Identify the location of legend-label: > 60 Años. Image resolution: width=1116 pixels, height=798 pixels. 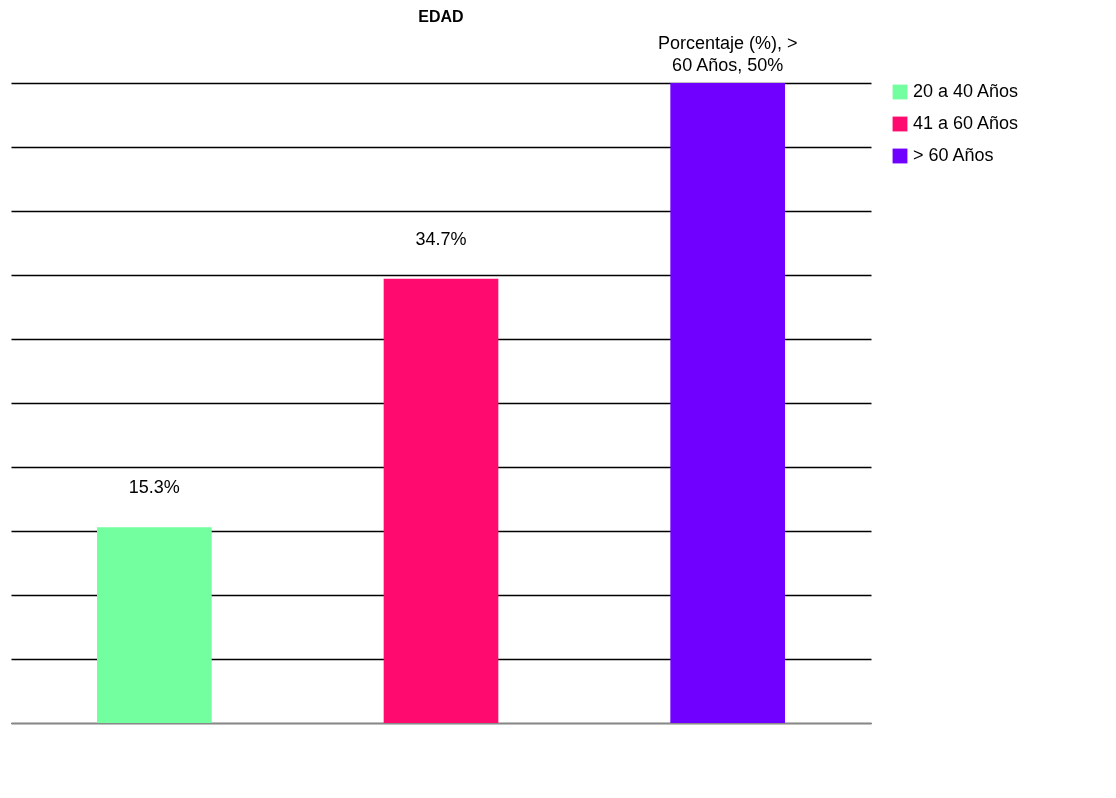
(953, 155).